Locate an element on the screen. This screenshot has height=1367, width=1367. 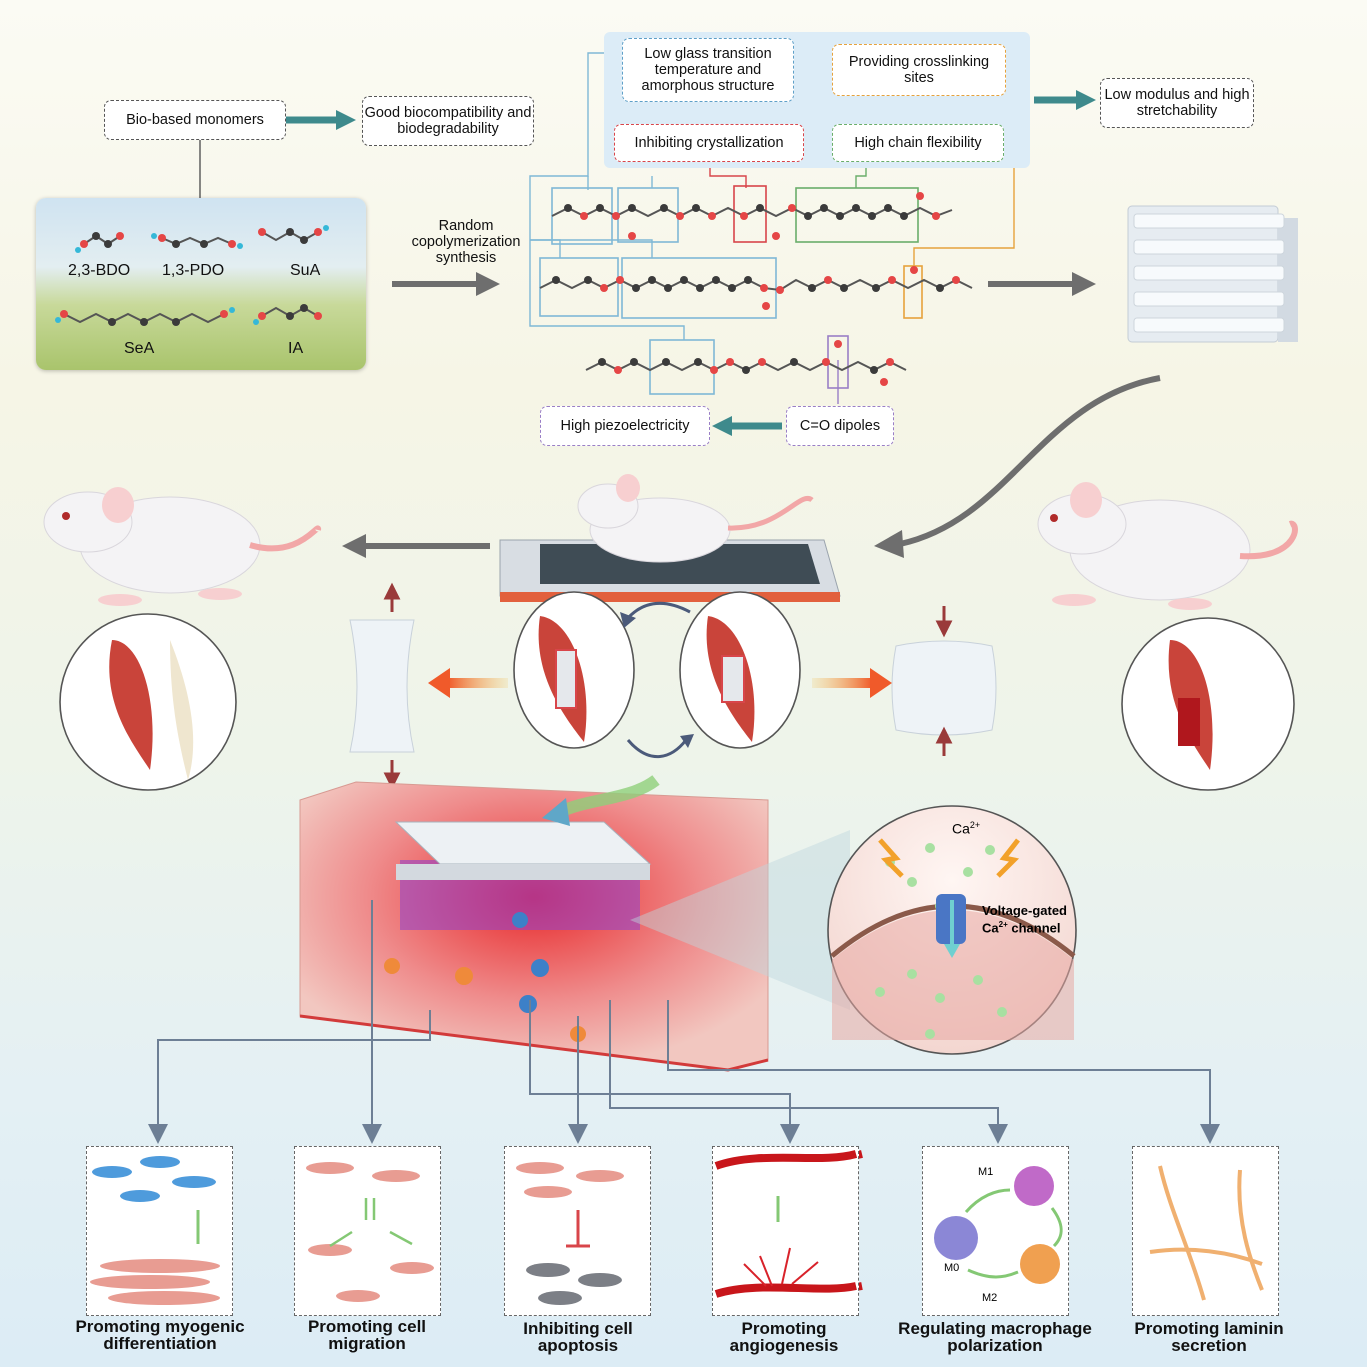
outcome-box-apoptosis is located at coordinates (577, 1231).